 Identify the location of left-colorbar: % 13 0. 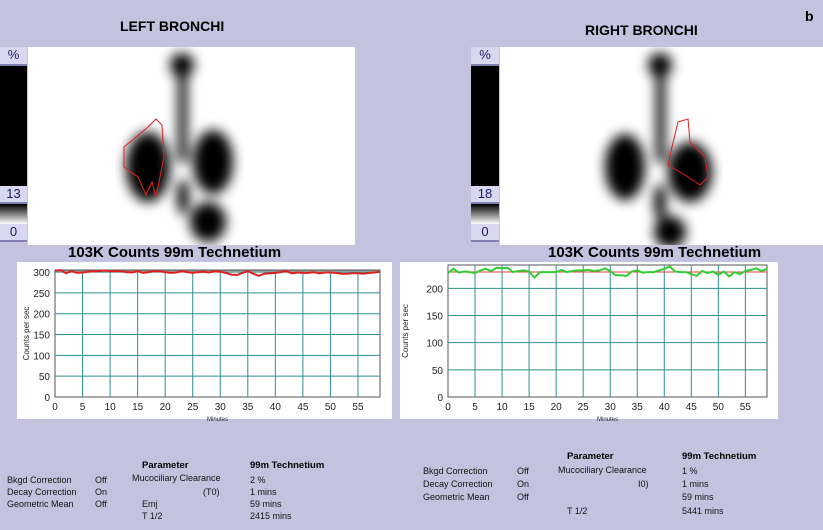
(13, 144).